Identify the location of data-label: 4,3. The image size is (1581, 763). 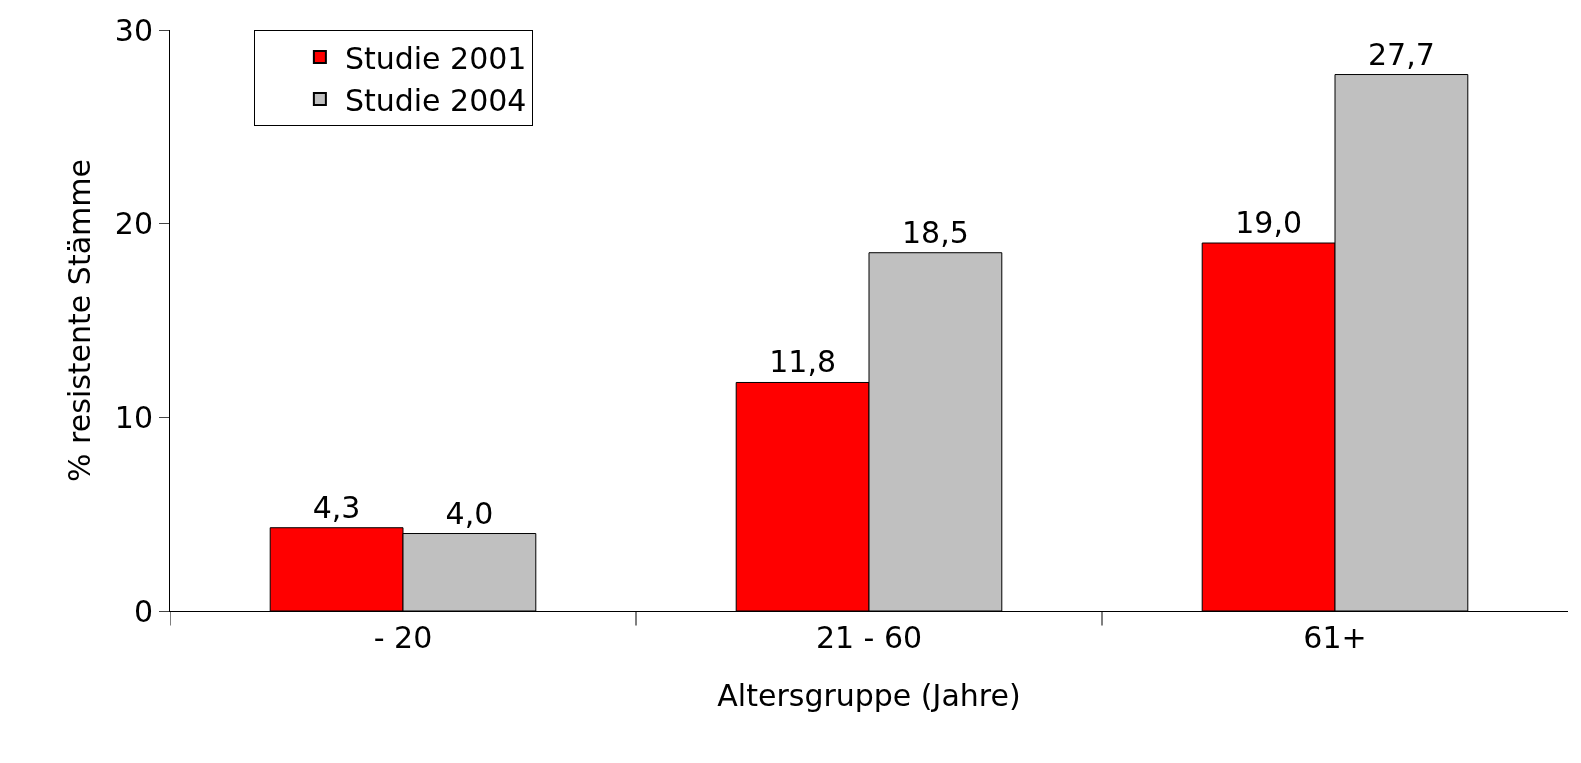
(336, 507).